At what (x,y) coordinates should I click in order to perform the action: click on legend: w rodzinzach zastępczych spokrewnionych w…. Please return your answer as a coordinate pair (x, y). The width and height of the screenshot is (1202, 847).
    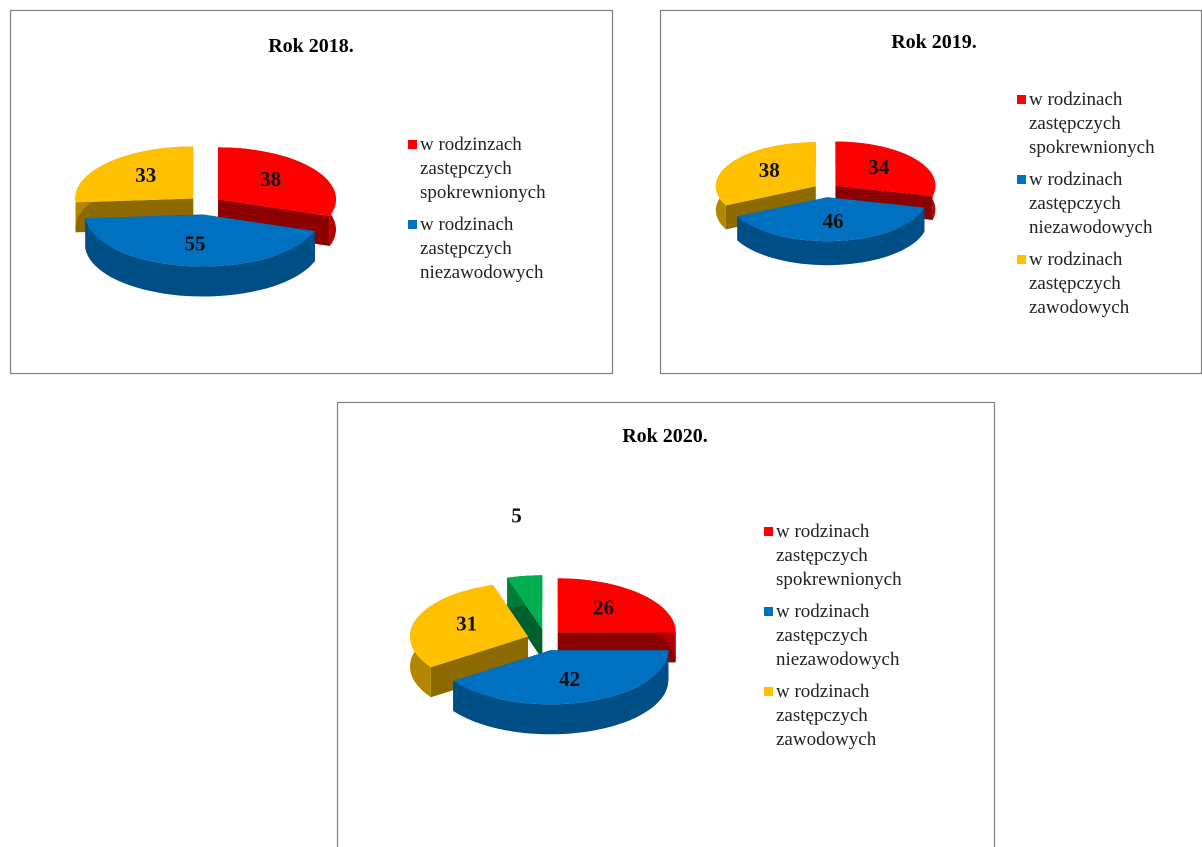
    Looking at the image, I should click on (508, 213).